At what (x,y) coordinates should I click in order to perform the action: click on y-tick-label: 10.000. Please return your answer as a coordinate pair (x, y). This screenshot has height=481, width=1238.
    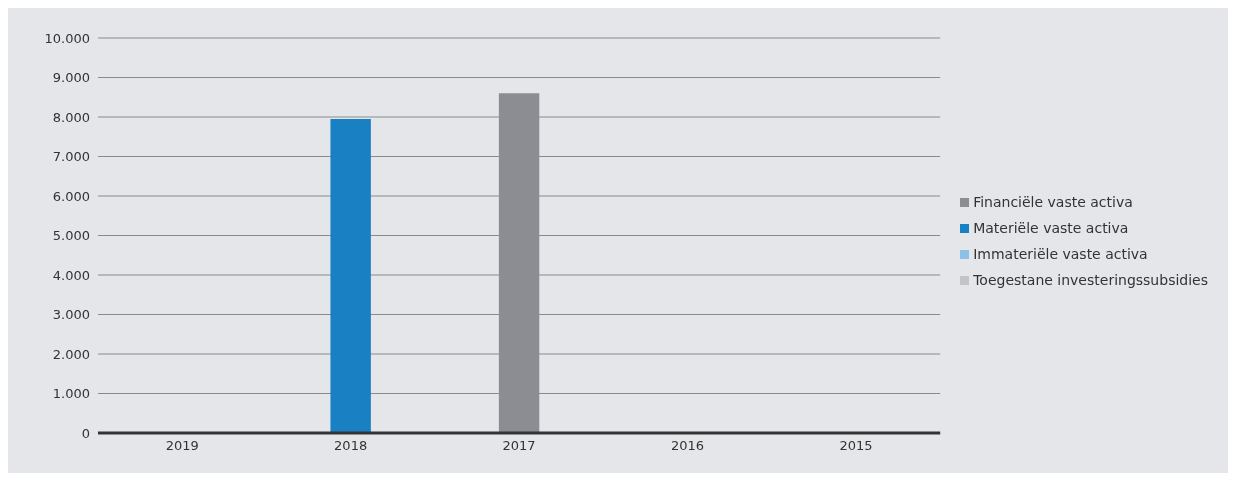
    Looking at the image, I should click on (67, 38).